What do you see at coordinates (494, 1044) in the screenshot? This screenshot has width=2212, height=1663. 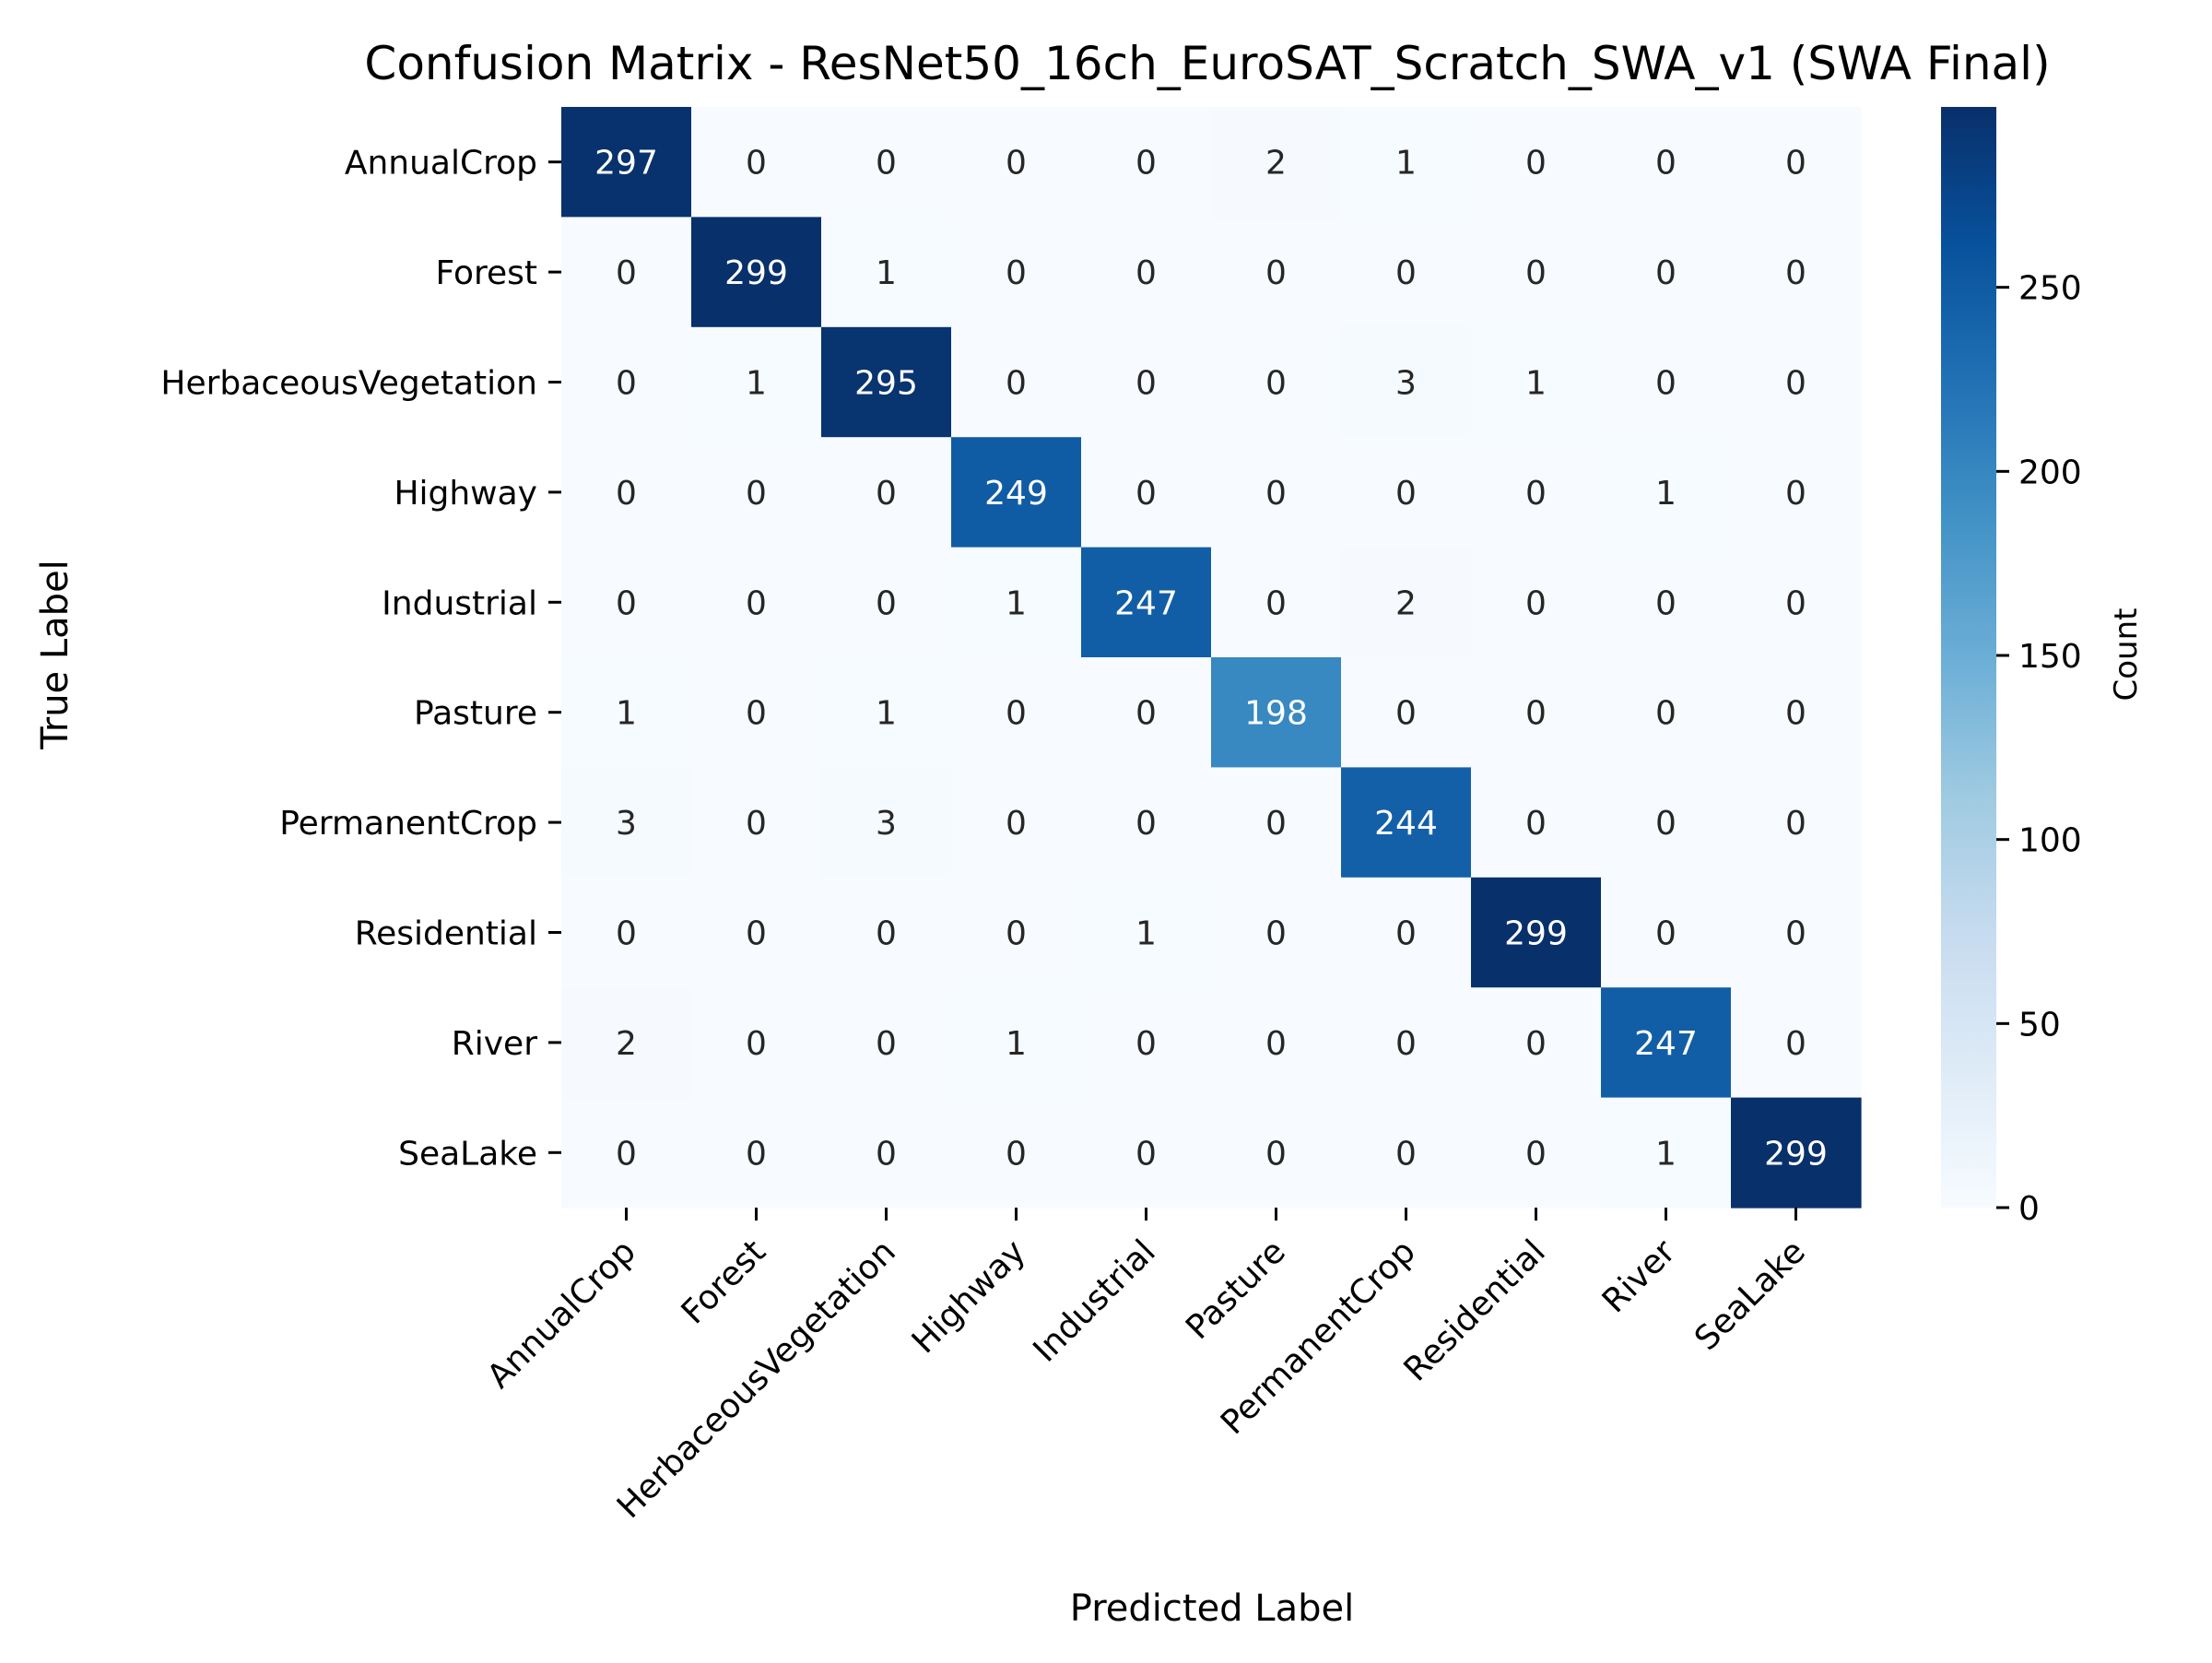 I see `y-tick-label: River` at bounding box center [494, 1044].